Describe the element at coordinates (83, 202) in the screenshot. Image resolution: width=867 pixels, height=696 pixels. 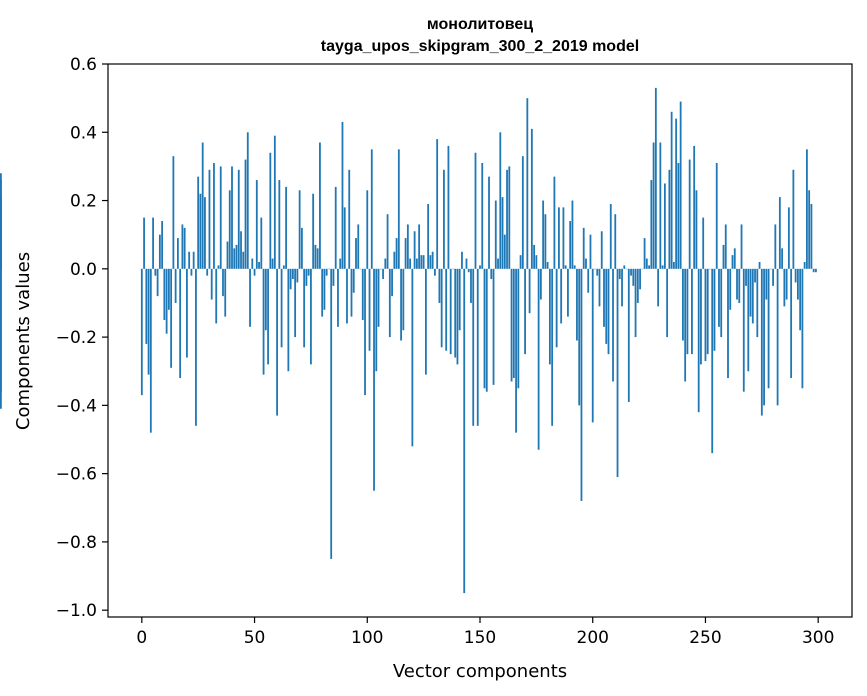
I see `y-tick-label: 0.2` at that location.